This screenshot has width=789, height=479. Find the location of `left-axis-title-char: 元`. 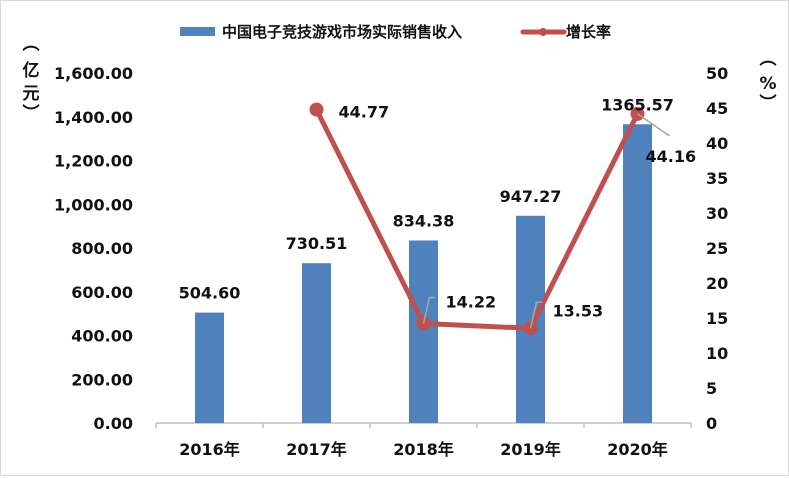

left-axis-title-char: 元 is located at coordinates (31, 94).